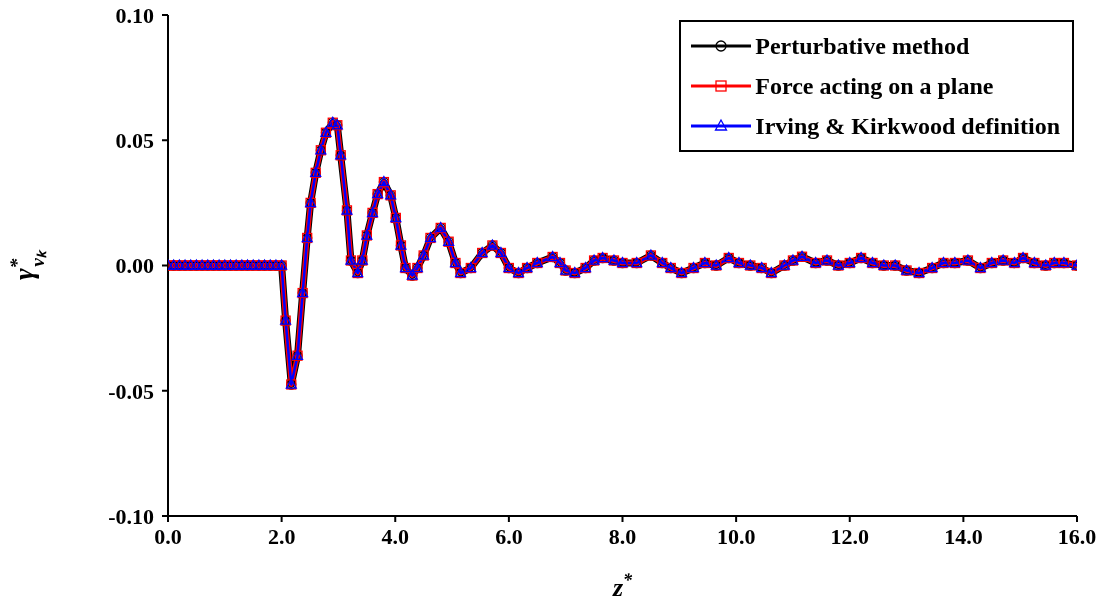 The image size is (1110, 610). Describe the element at coordinates (849, 536) in the screenshot. I see `x-tick-label: 12.0` at that location.